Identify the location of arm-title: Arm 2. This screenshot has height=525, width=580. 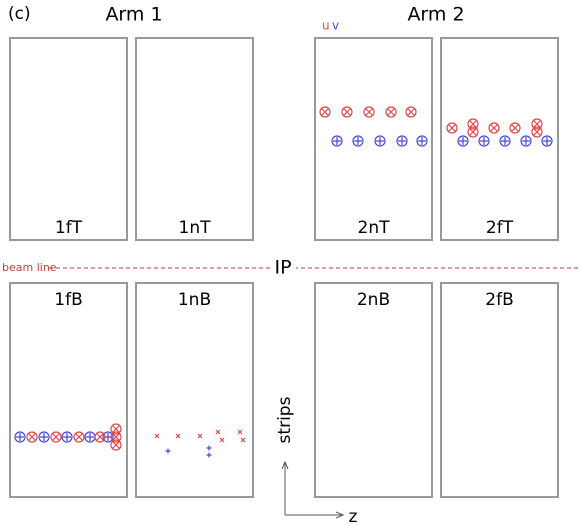
(435, 15).